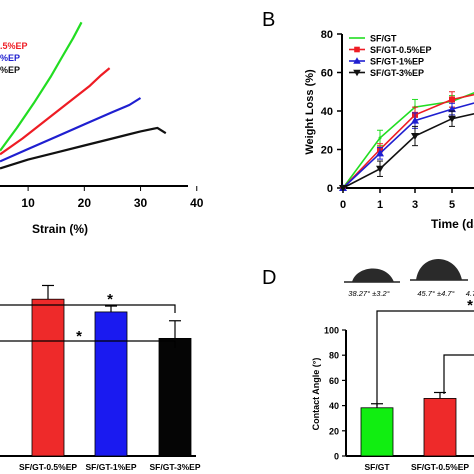  I want to click on panel-a-x-tick-label-2: 20, so click(85, 203).